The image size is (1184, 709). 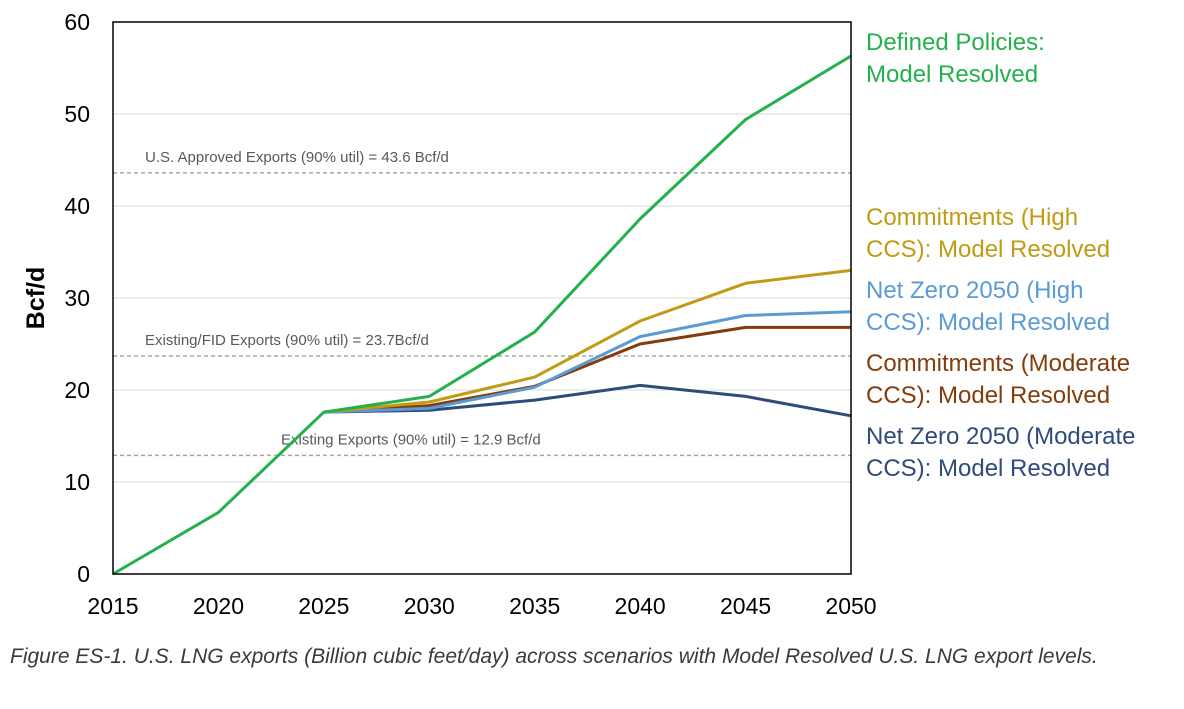 What do you see at coordinates (988, 233) in the screenshot?
I see `series-label: Commitments (High CCS): Model Resolved` at bounding box center [988, 233].